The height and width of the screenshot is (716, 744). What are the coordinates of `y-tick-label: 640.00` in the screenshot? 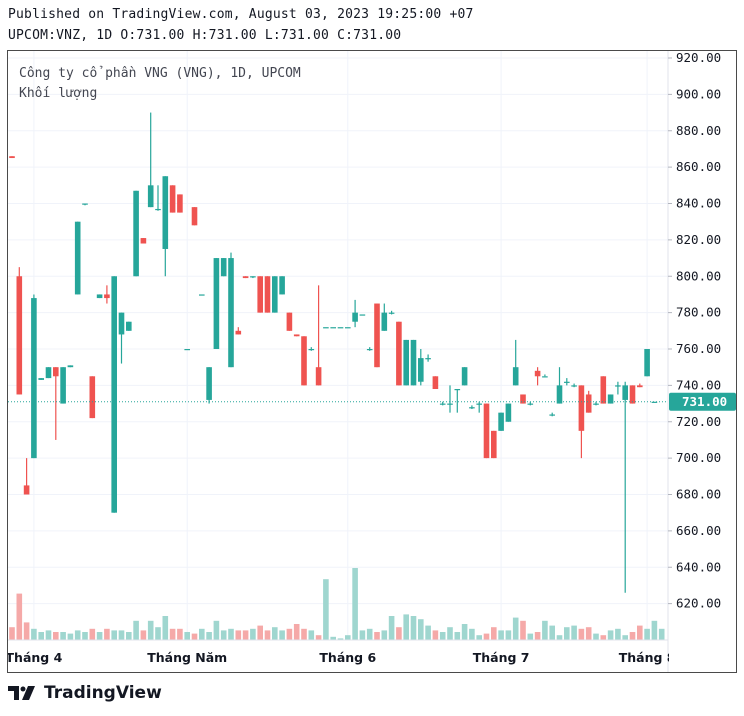 It's located at (698, 566).